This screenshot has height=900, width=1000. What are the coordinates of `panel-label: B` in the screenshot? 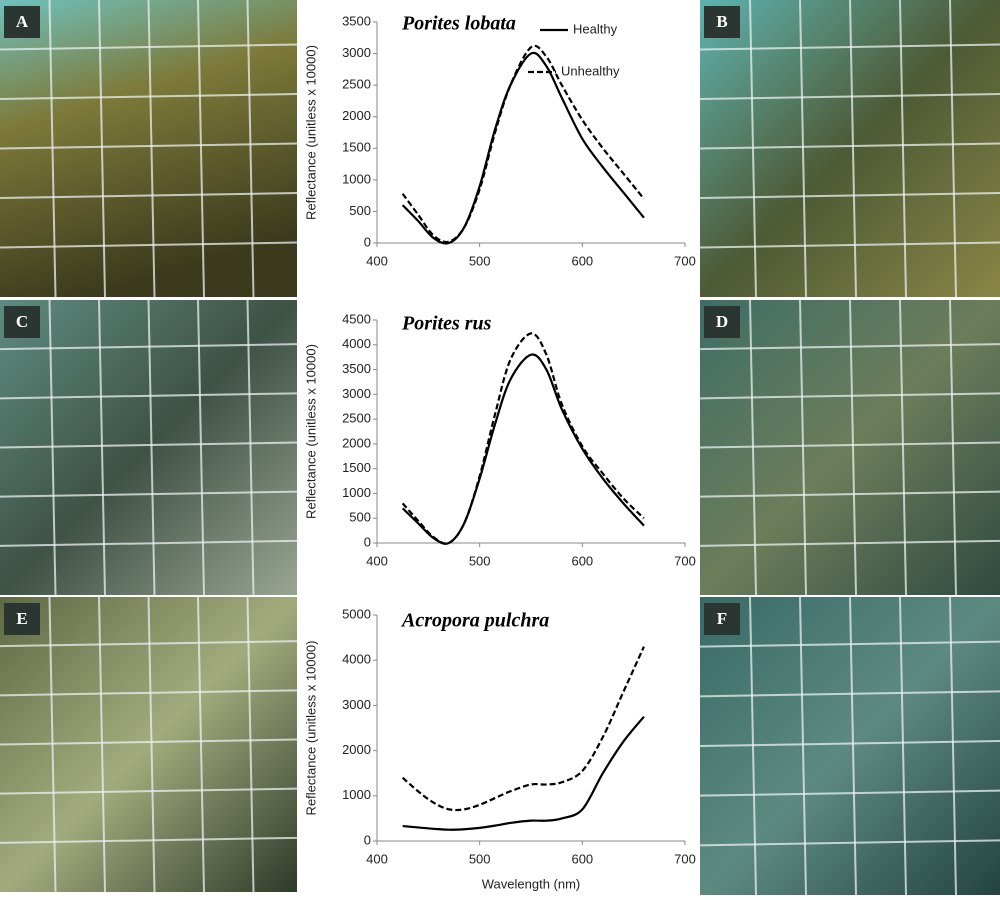 It's located at (721, 21).